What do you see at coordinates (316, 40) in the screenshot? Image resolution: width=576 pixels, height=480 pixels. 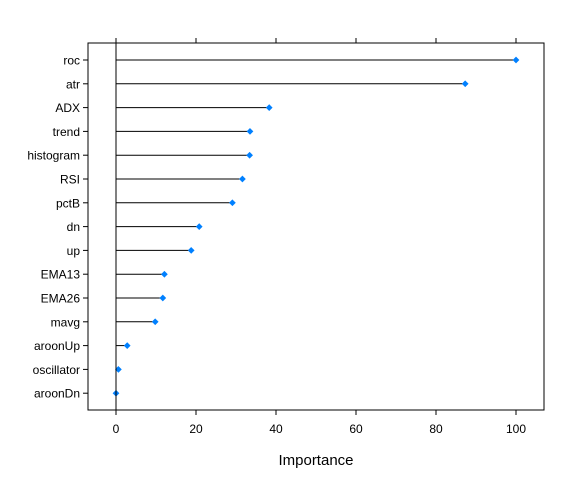 I see `top-axis-ticks` at bounding box center [316, 40].